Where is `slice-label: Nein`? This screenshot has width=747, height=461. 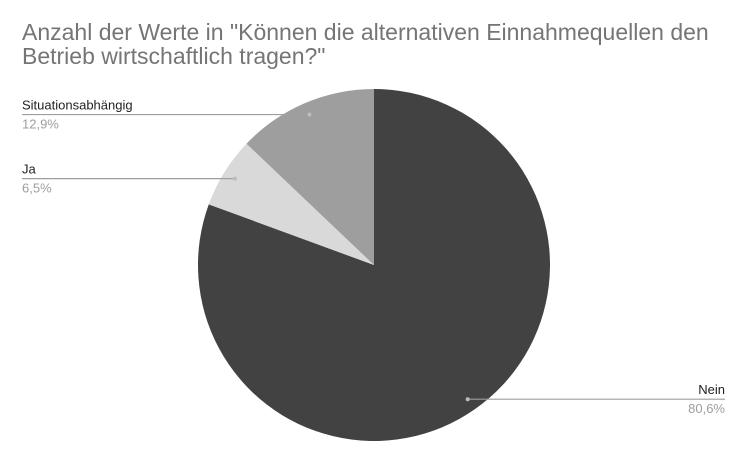
slice-label: Nein is located at coordinates (711, 389).